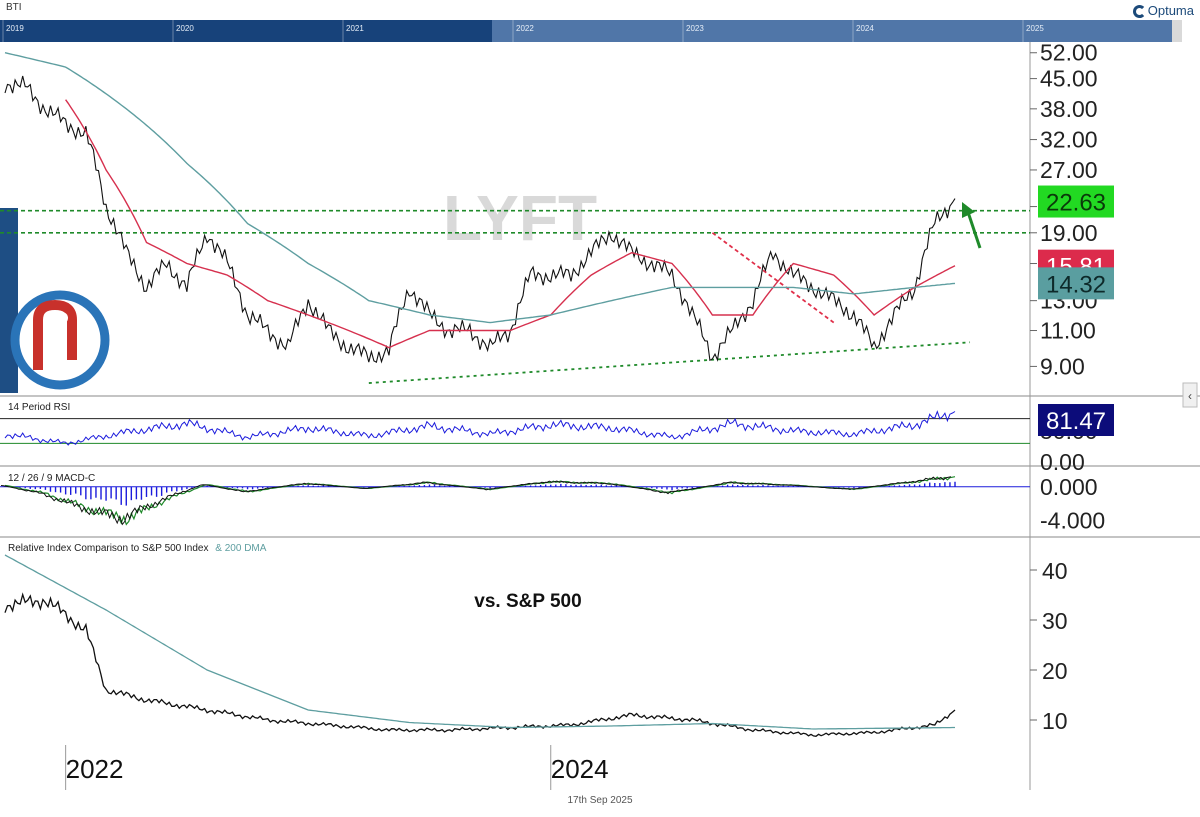 This screenshot has width=1200, height=817. I want to click on optuma-logo-icon, so click(1139, 11).